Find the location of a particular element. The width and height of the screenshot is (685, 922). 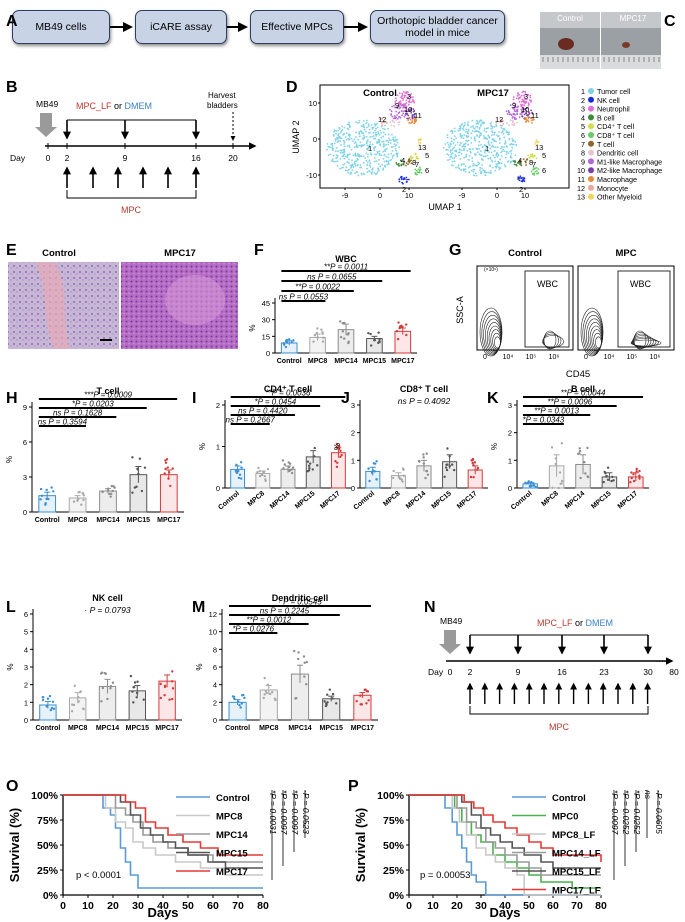

chart-title: Dendritic cell is located at coordinates (300, 598).